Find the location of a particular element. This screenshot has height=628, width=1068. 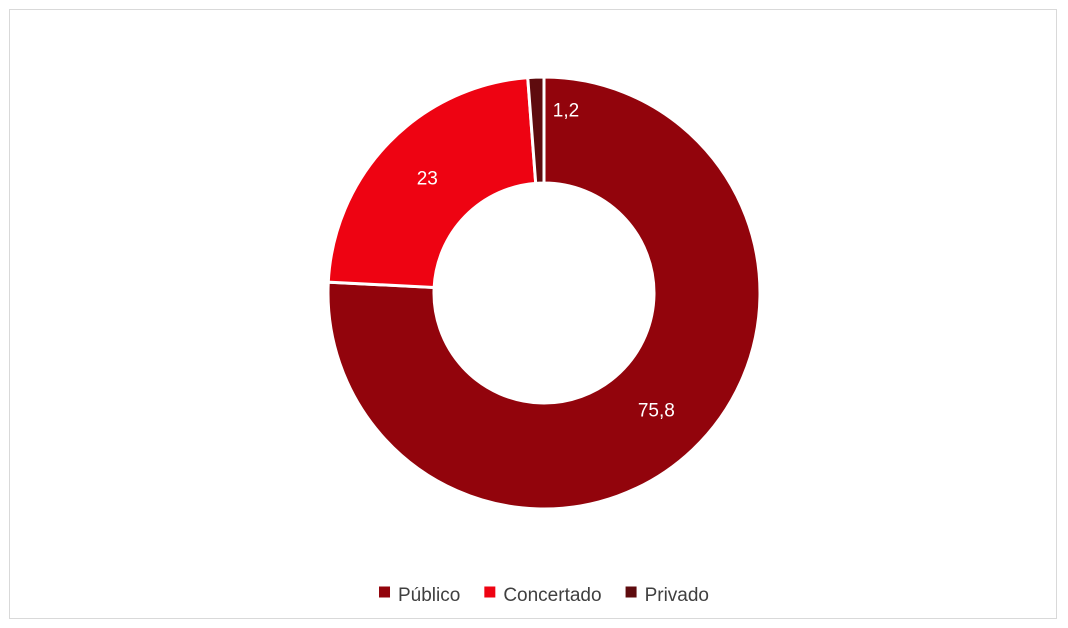

legend: Público Concertado Privado is located at coordinates (544, 595).